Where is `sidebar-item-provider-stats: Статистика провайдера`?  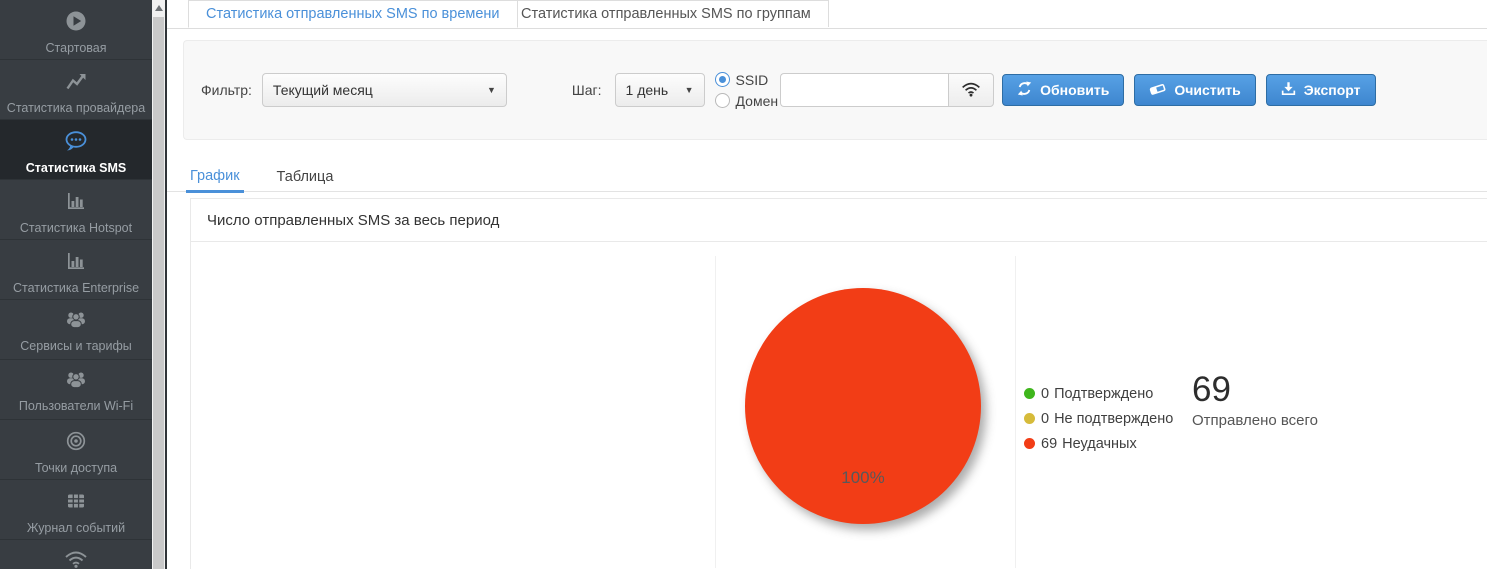 sidebar-item-provider-stats: Статистика провайдера is located at coordinates (76, 90).